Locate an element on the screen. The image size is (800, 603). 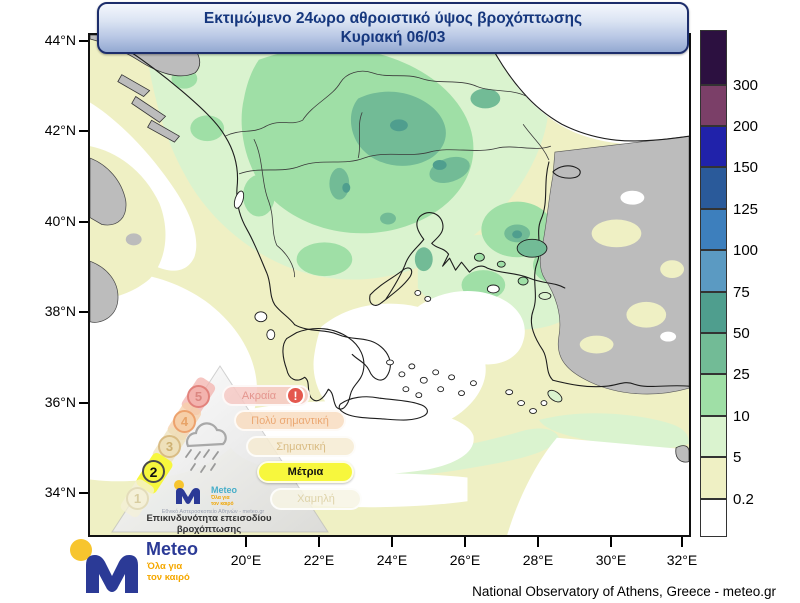
meteo-mini-logo-org: Εθνικό Αστεροσκοπείο Αθηνών - meteo.gr is located at coordinates (213, 512).